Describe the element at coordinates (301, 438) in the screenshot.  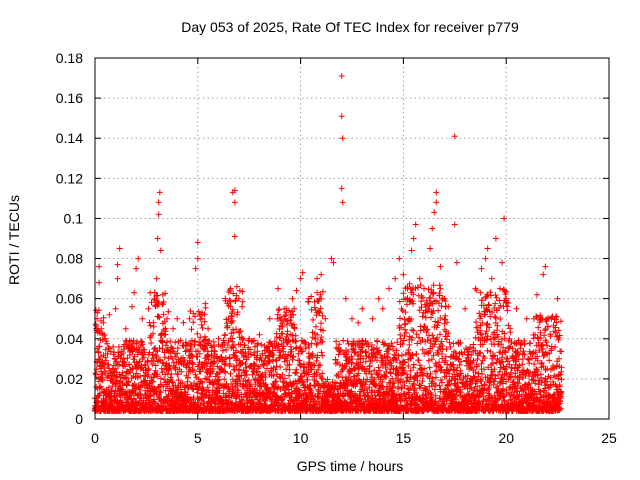
I see `x-tick-label: 10` at that location.